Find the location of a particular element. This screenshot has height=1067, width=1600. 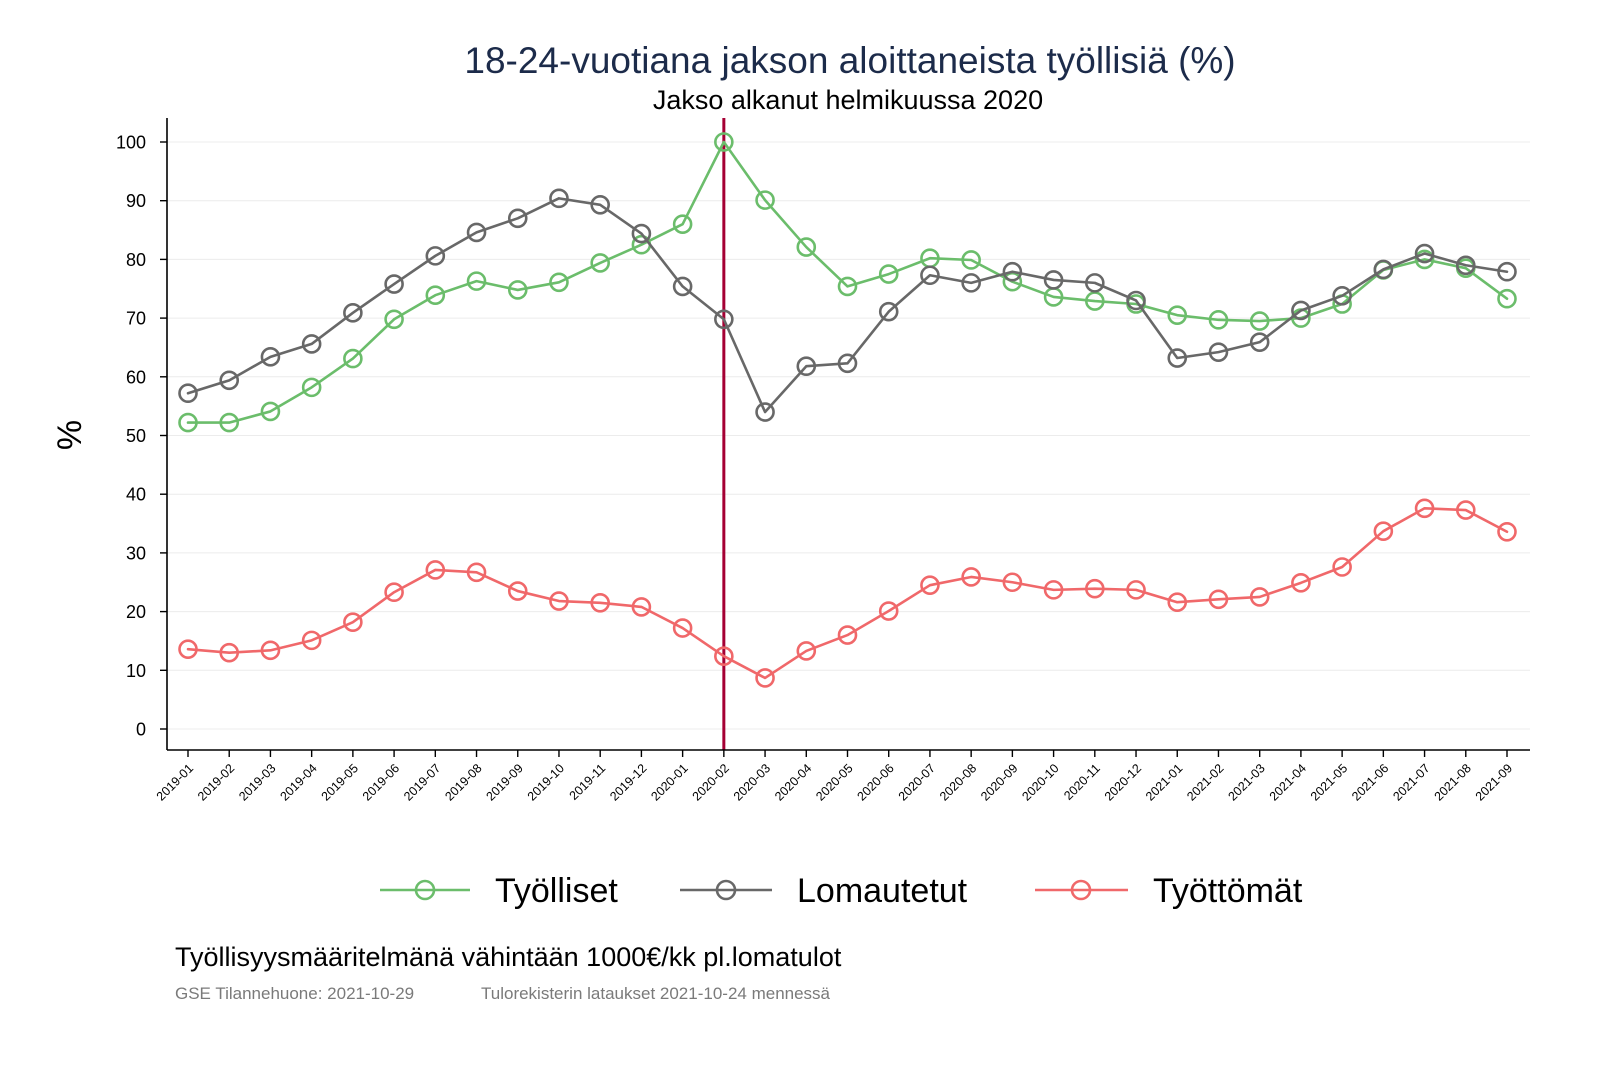

y-tick-label: 0 is located at coordinates (141, 730).